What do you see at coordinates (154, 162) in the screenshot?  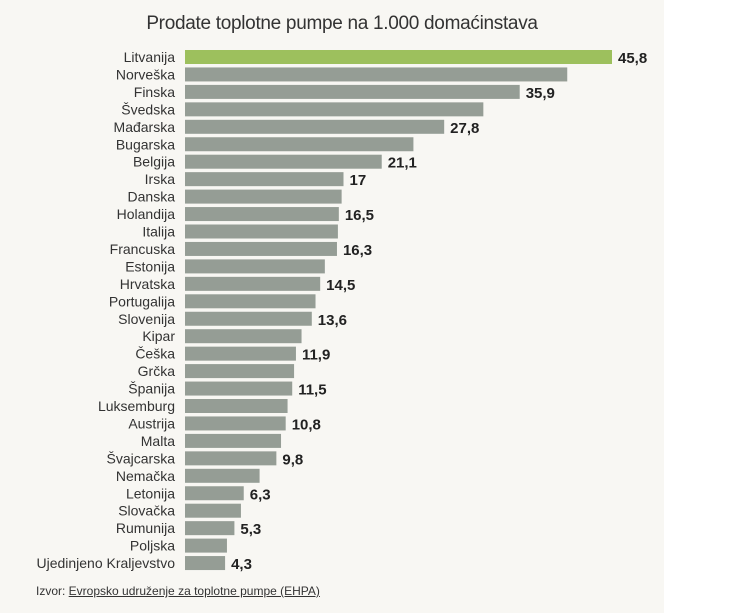 I see `category-label: Belgija` at bounding box center [154, 162].